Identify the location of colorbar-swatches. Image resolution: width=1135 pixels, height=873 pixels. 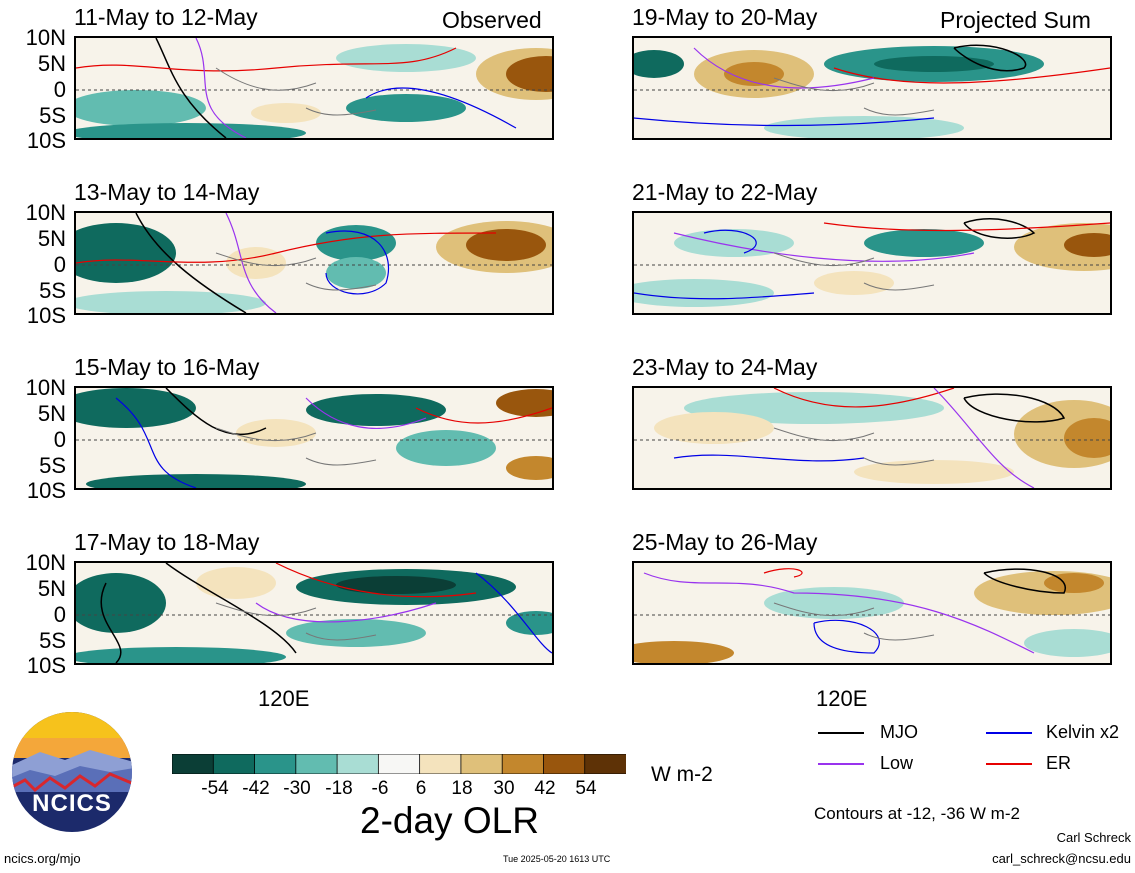
(399, 764).